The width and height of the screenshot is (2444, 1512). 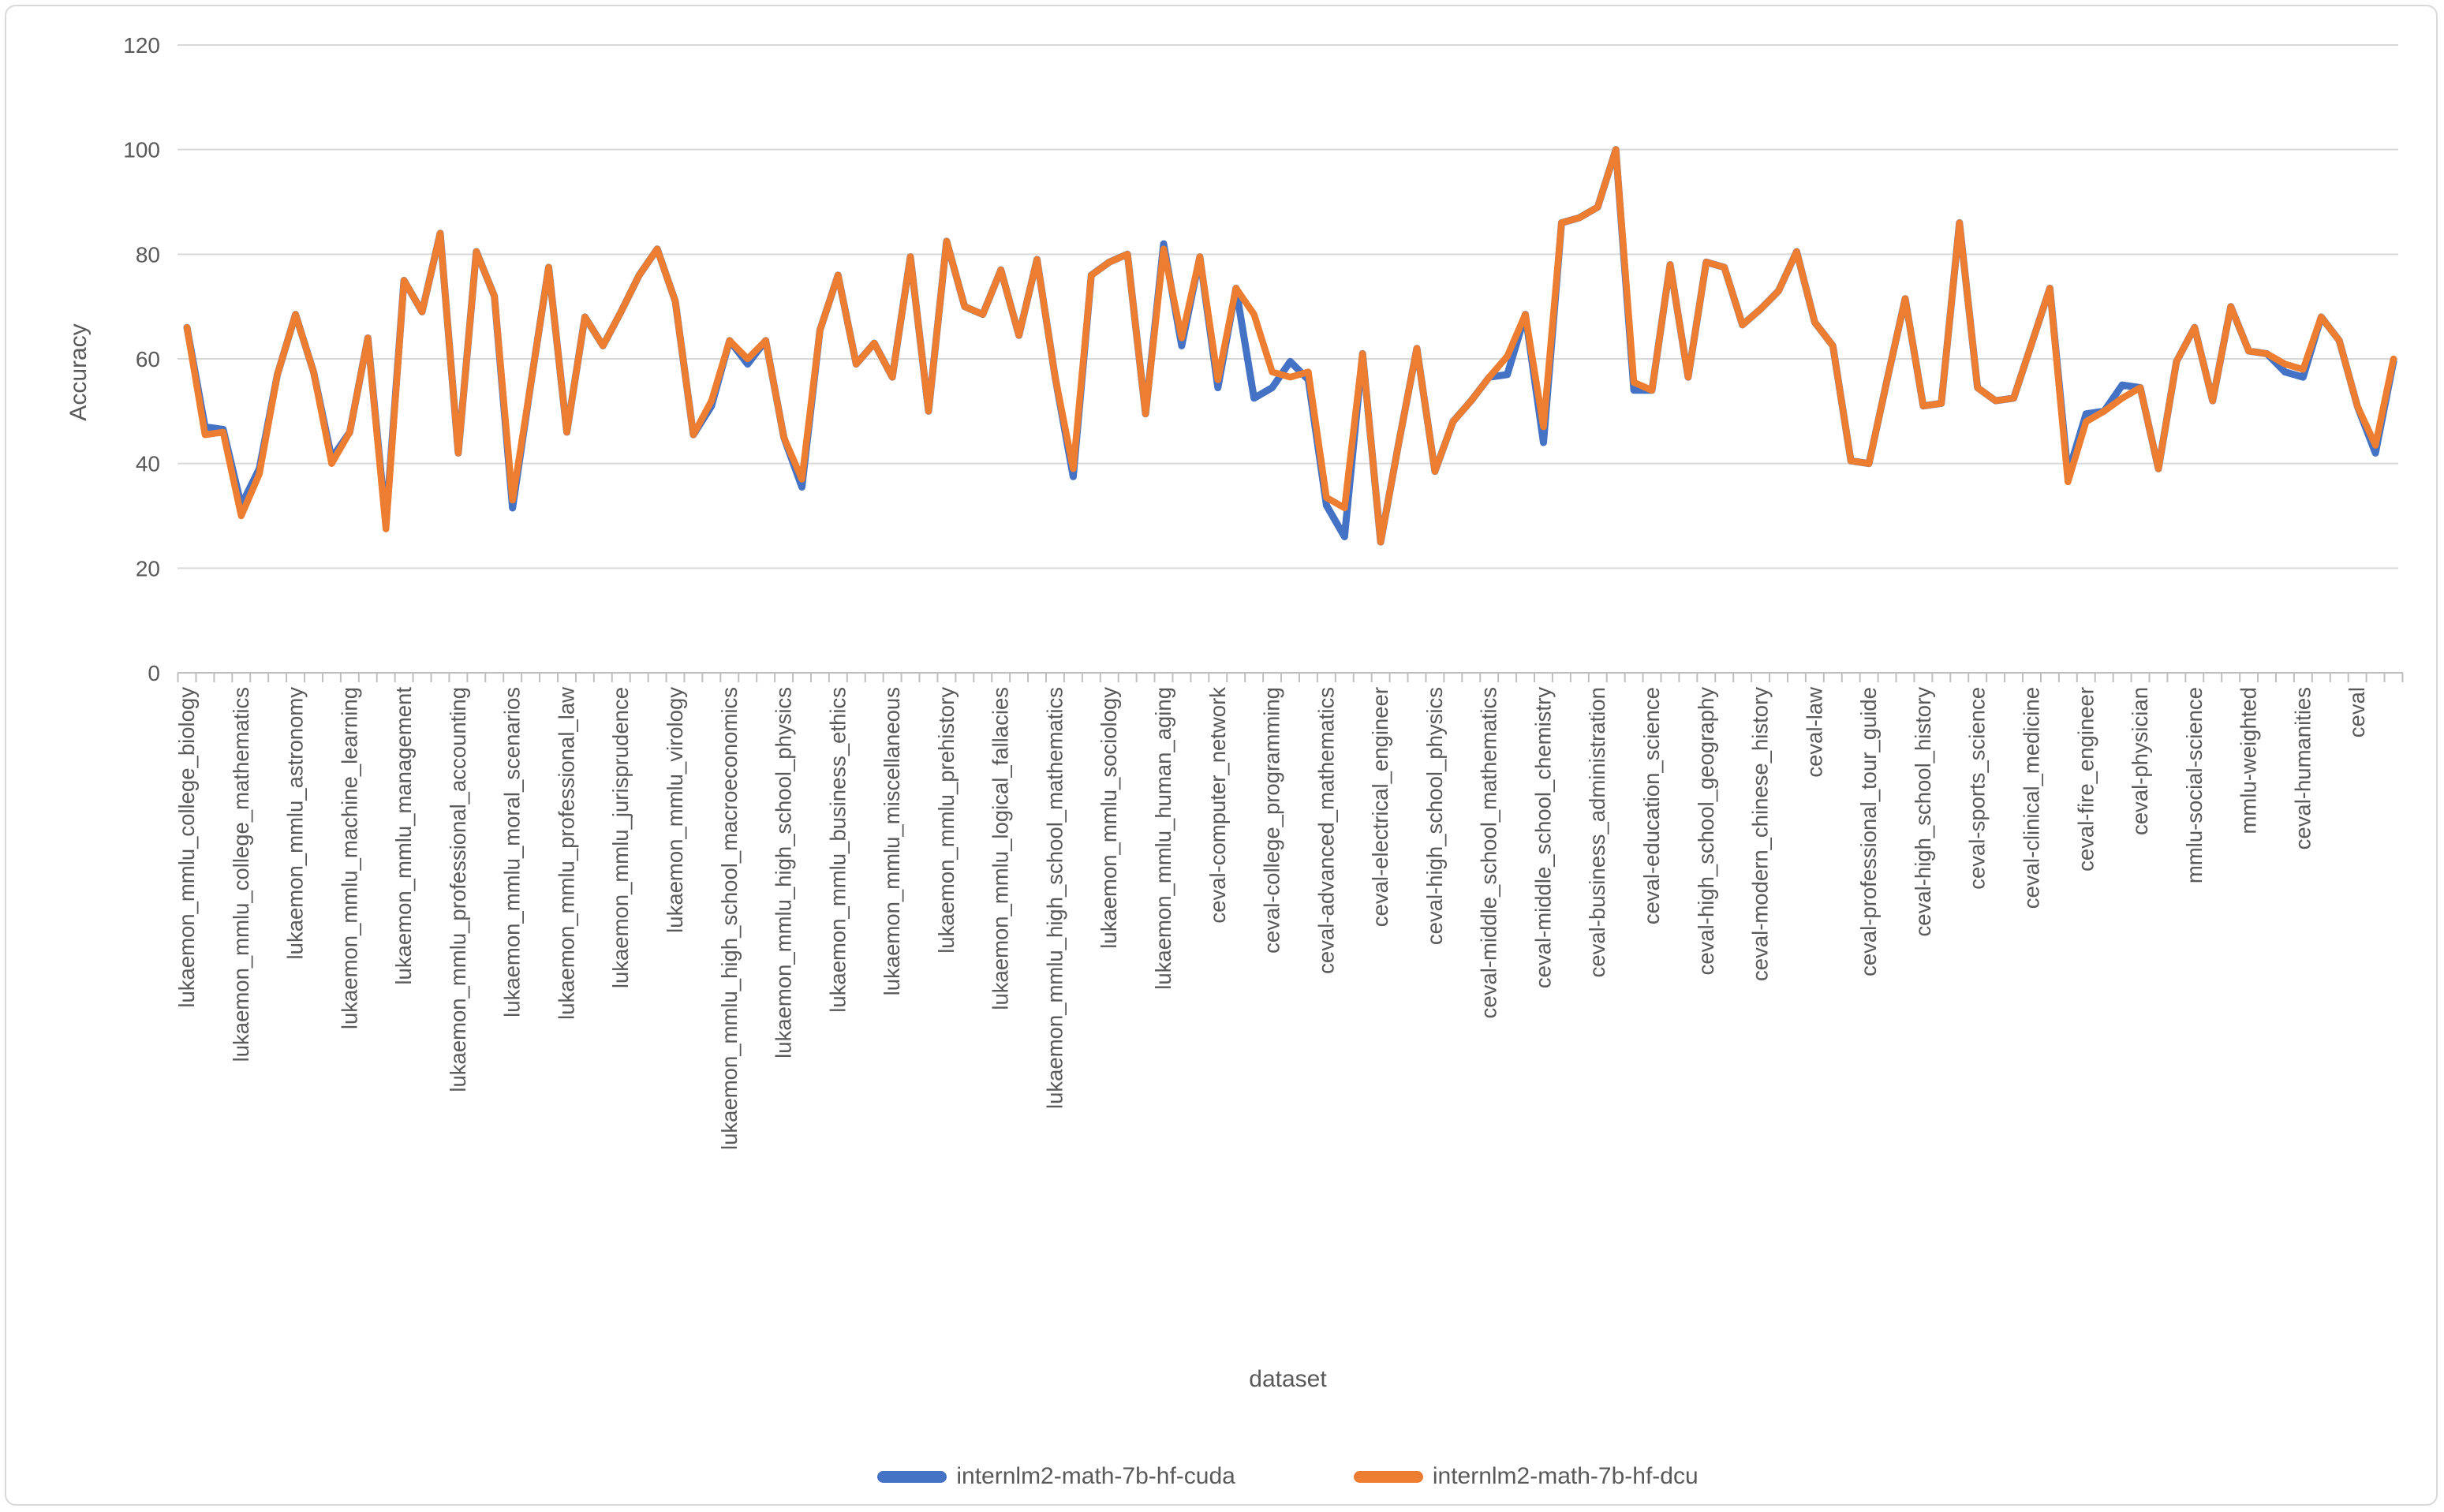 What do you see at coordinates (1109, 818) in the screenshot?
I see `x-tick-label: lukaemon_mmlu_sociology` at bounding box center [1109, 818].